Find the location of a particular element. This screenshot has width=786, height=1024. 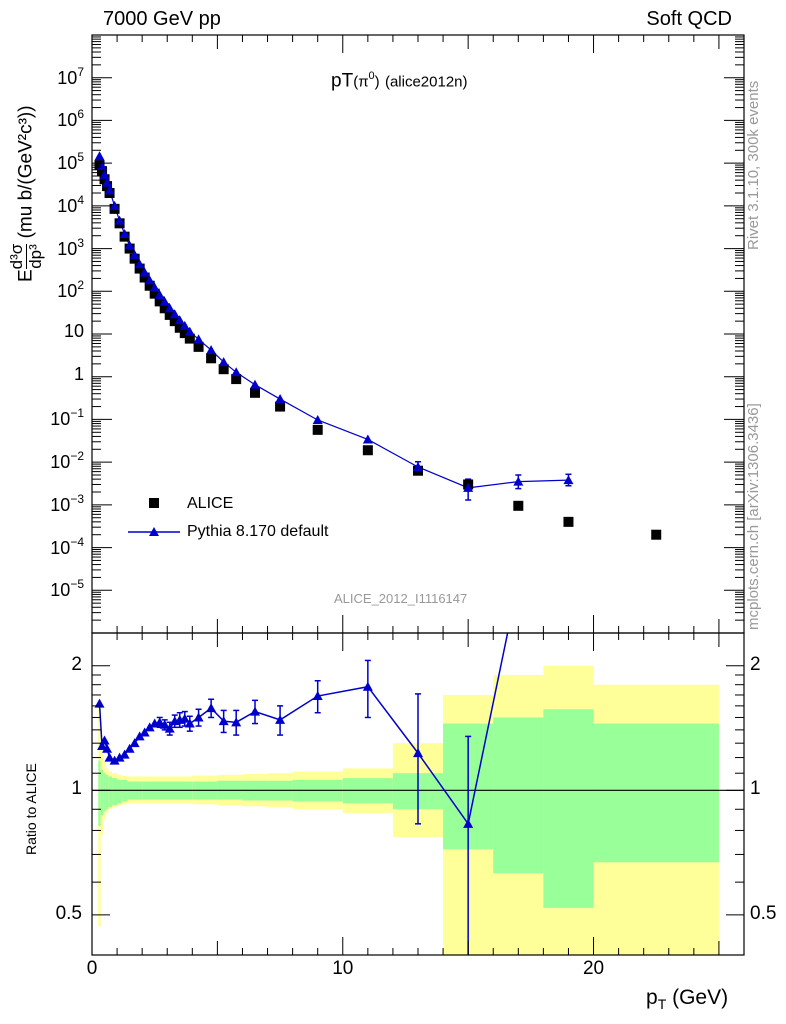

main-ytick-label-2: 10⁵ is located at coordinates (70, 162).